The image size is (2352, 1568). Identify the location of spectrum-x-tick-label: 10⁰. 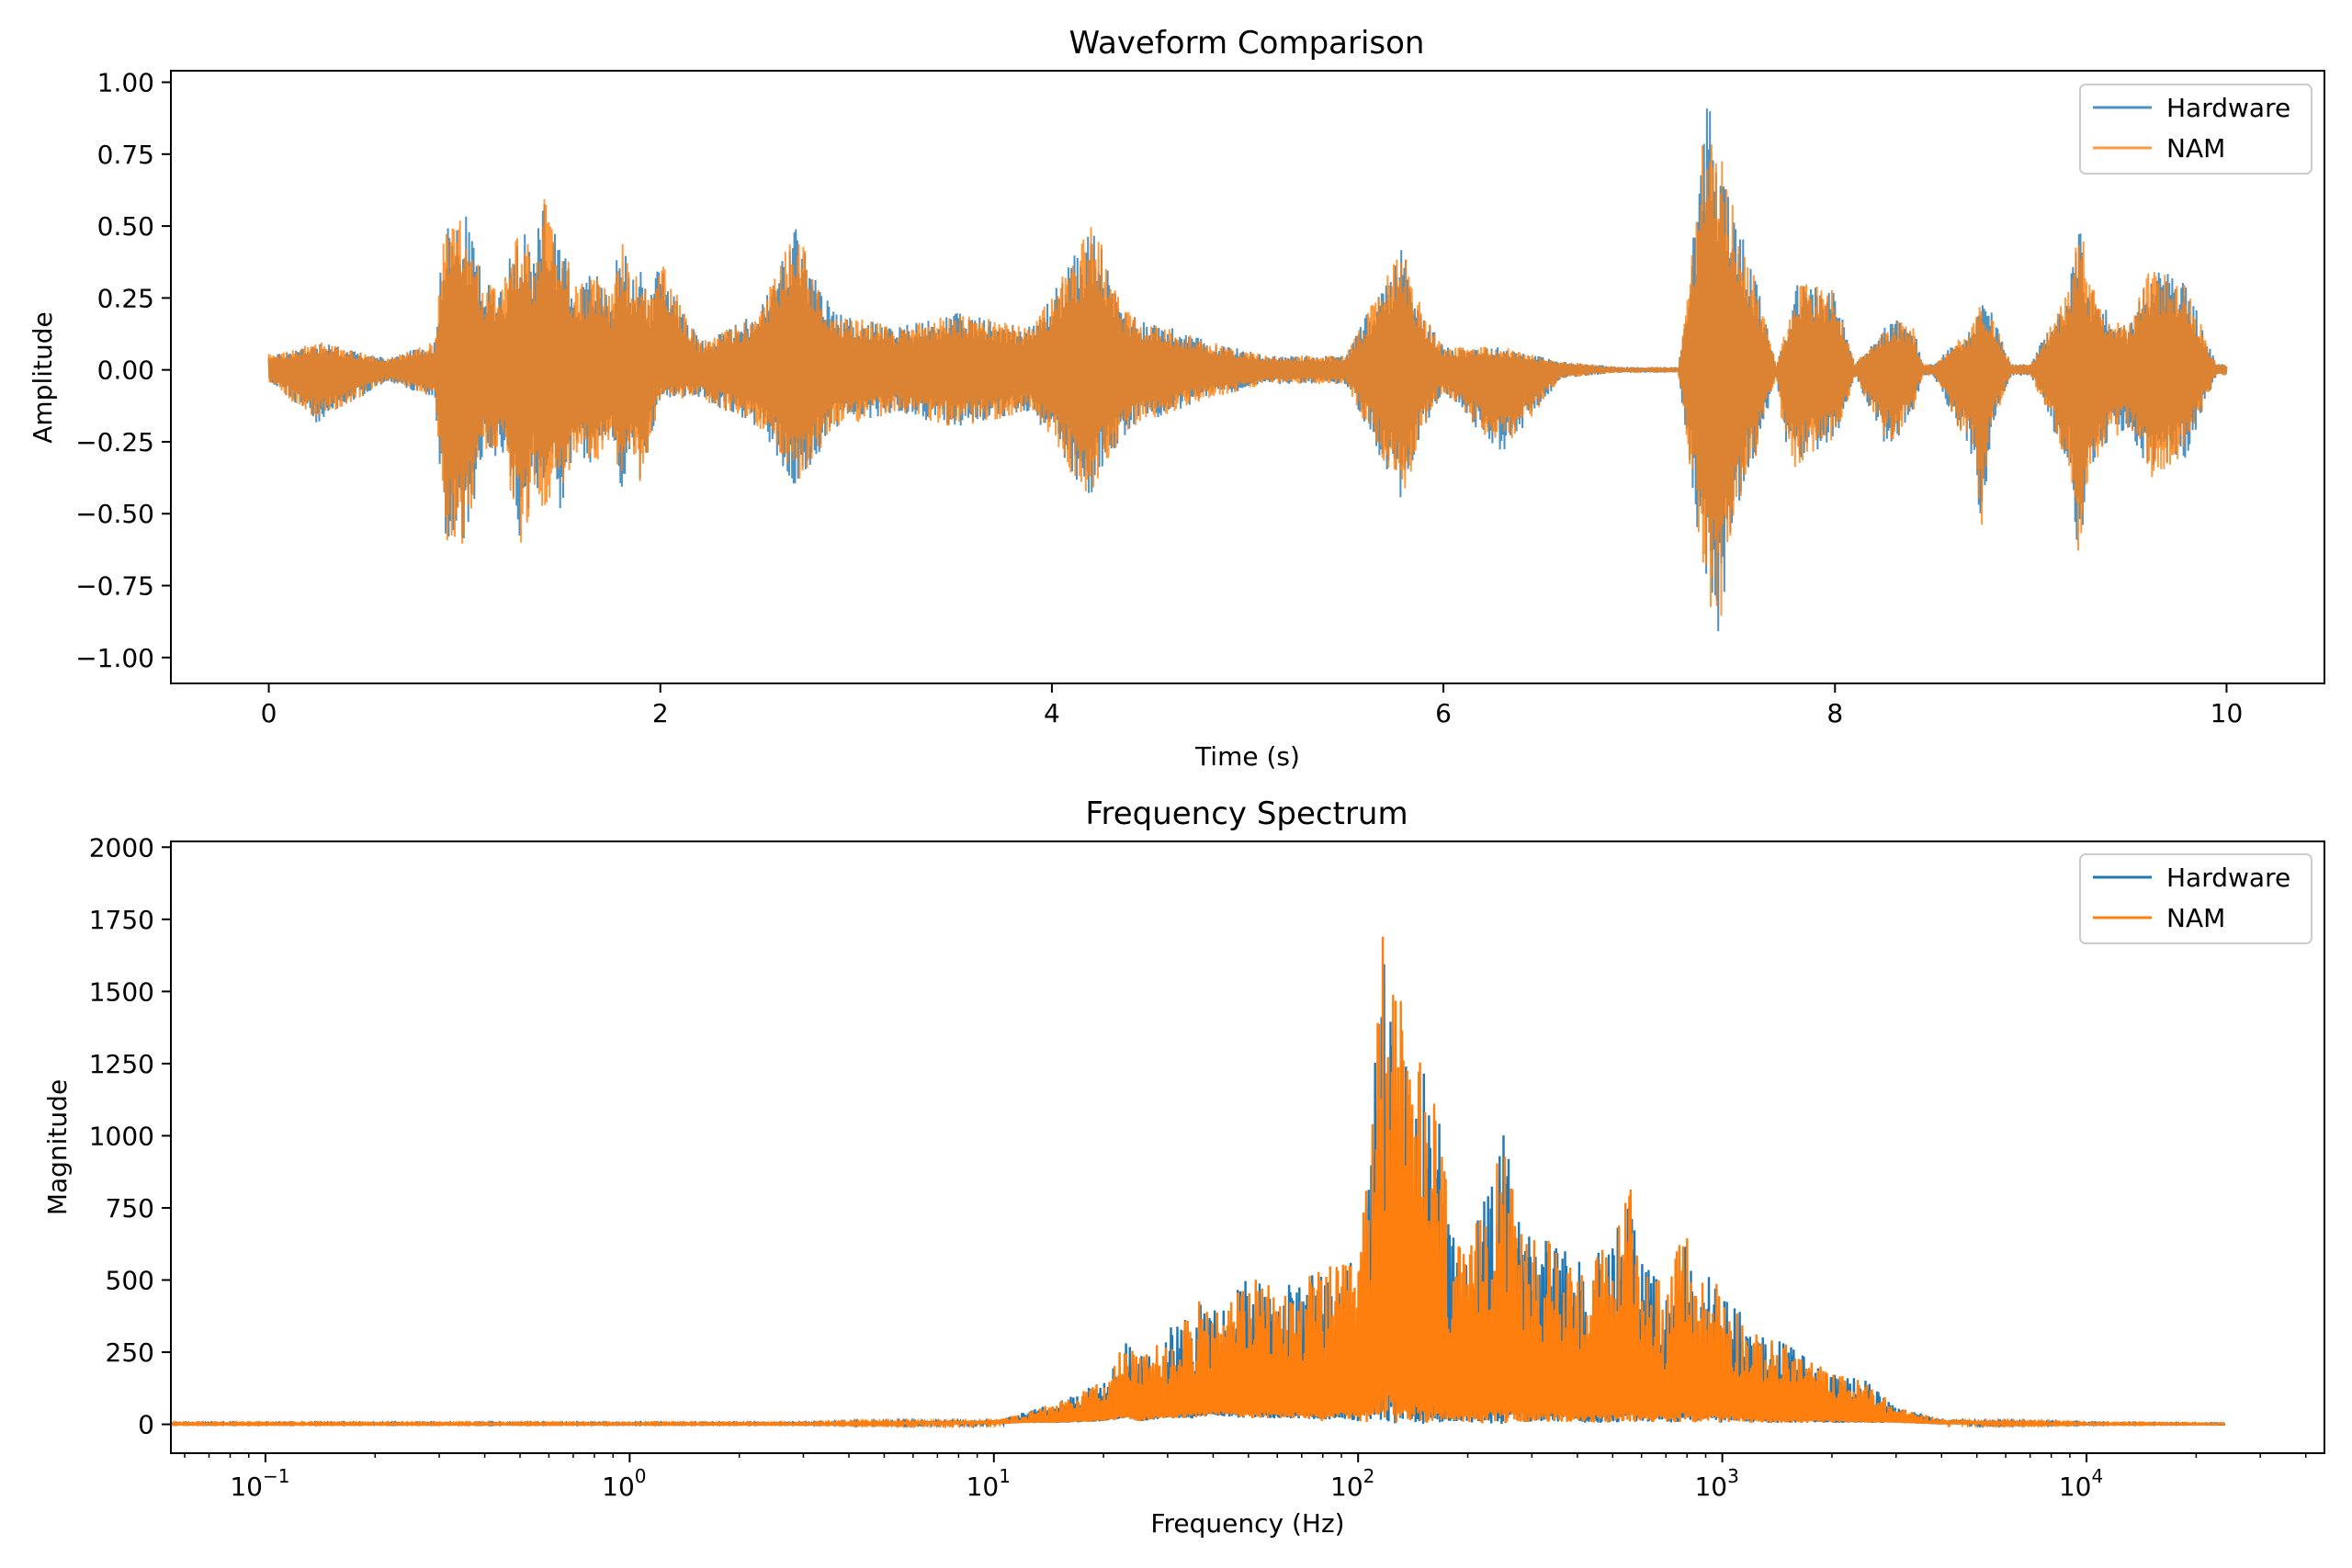
(624, 1484).